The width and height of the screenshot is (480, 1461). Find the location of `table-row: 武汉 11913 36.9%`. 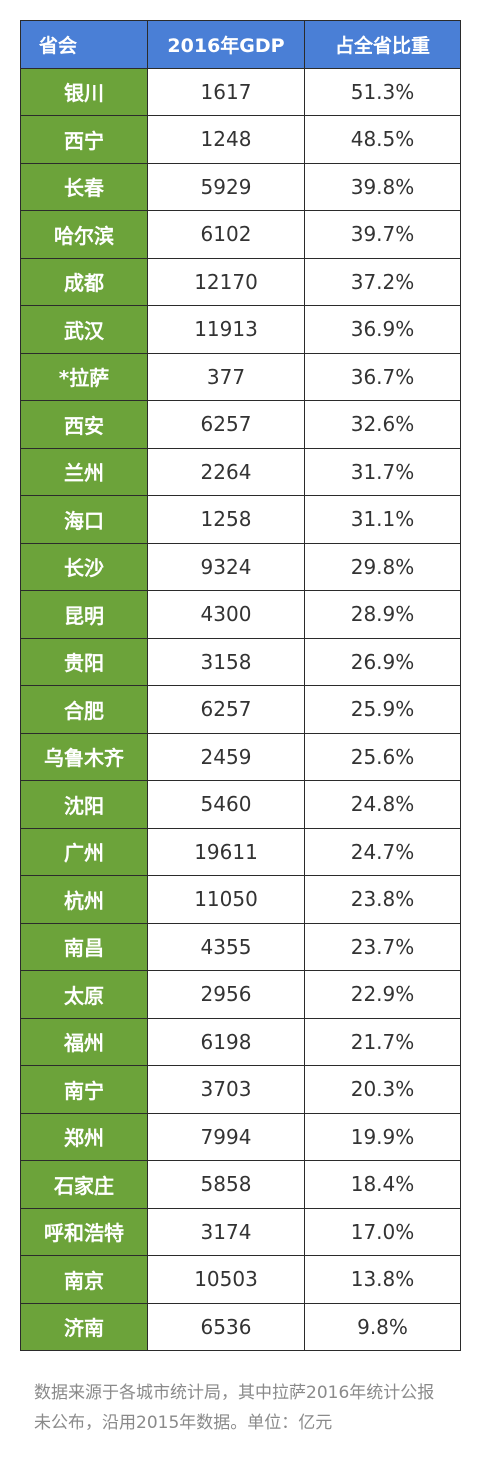

table-row: 武汉 11913 36.9% is located at coordinates (240, 329).